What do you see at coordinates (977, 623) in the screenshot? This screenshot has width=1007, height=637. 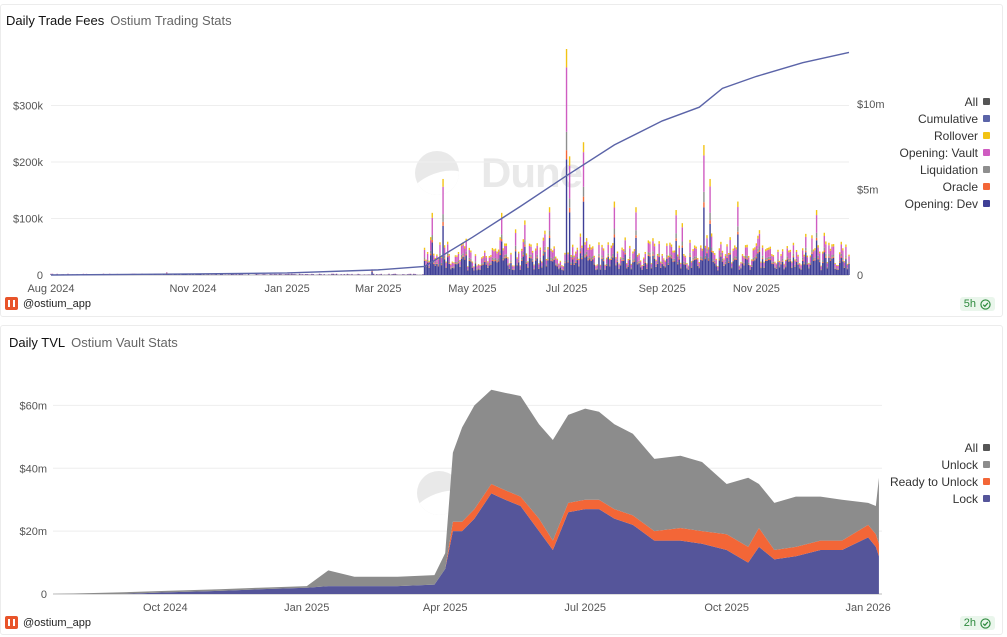 I see `refresh-badge: 2h` at bounding box center [977, 623].